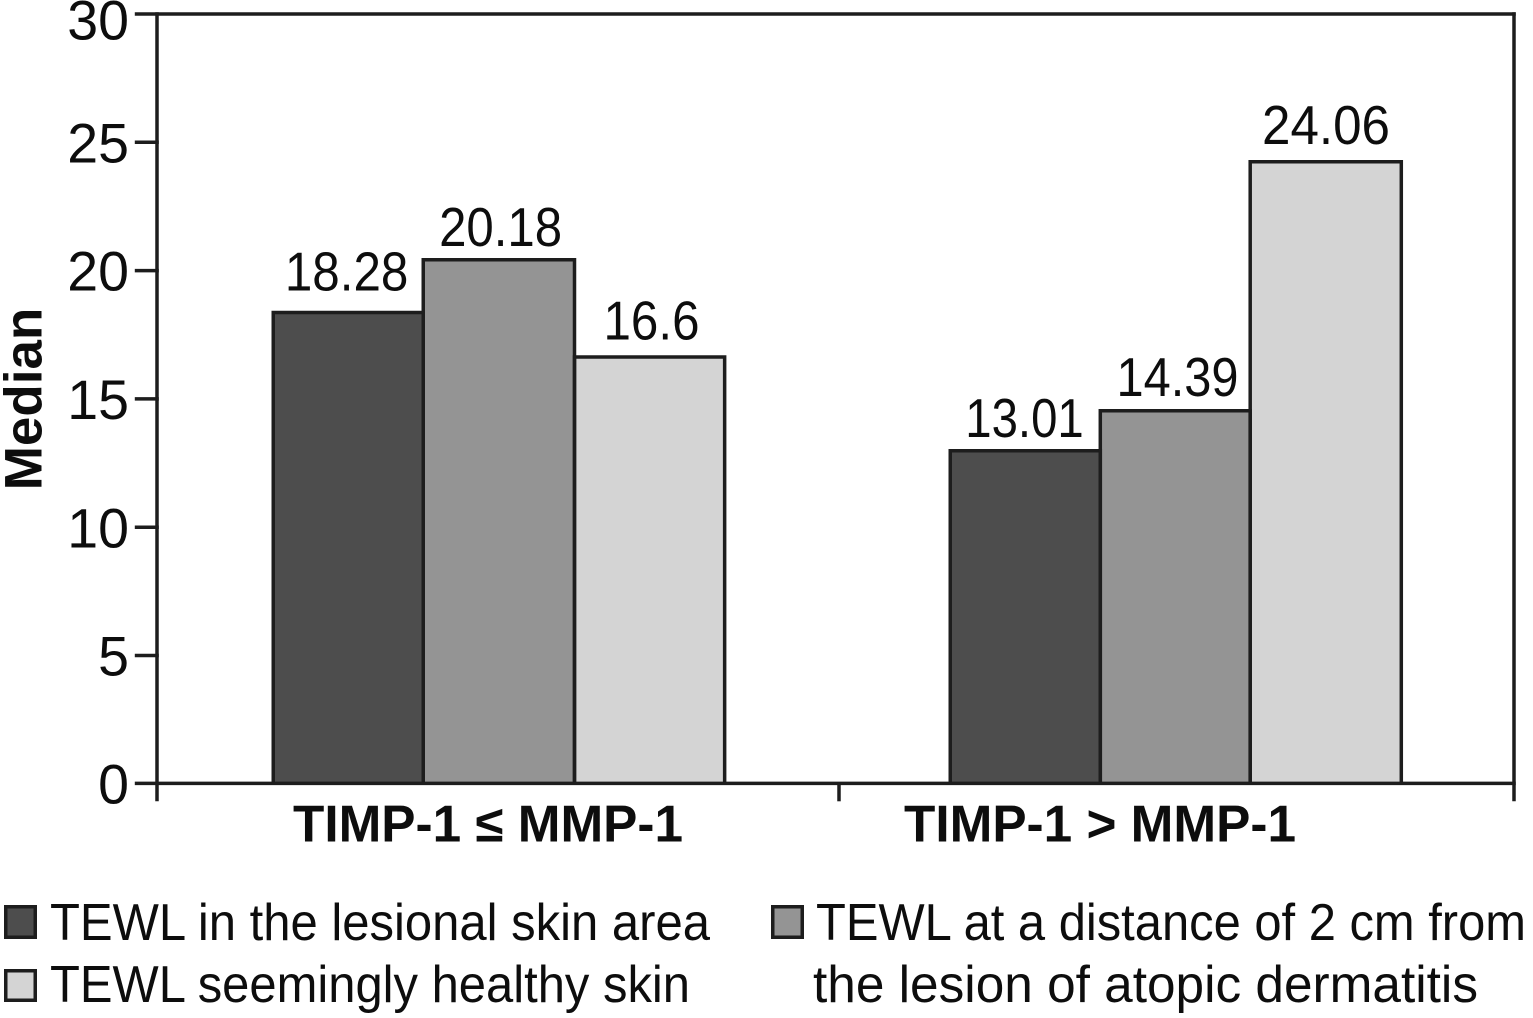  What do you see at coordinates (98, 528) in the screenshot?
I see `svg-text: 10` at bounding box center [98, 528].